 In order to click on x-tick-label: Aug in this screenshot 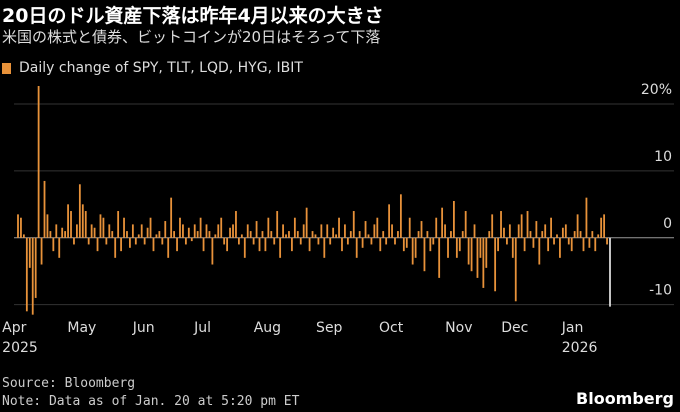, I will do `click(267, 328)`.